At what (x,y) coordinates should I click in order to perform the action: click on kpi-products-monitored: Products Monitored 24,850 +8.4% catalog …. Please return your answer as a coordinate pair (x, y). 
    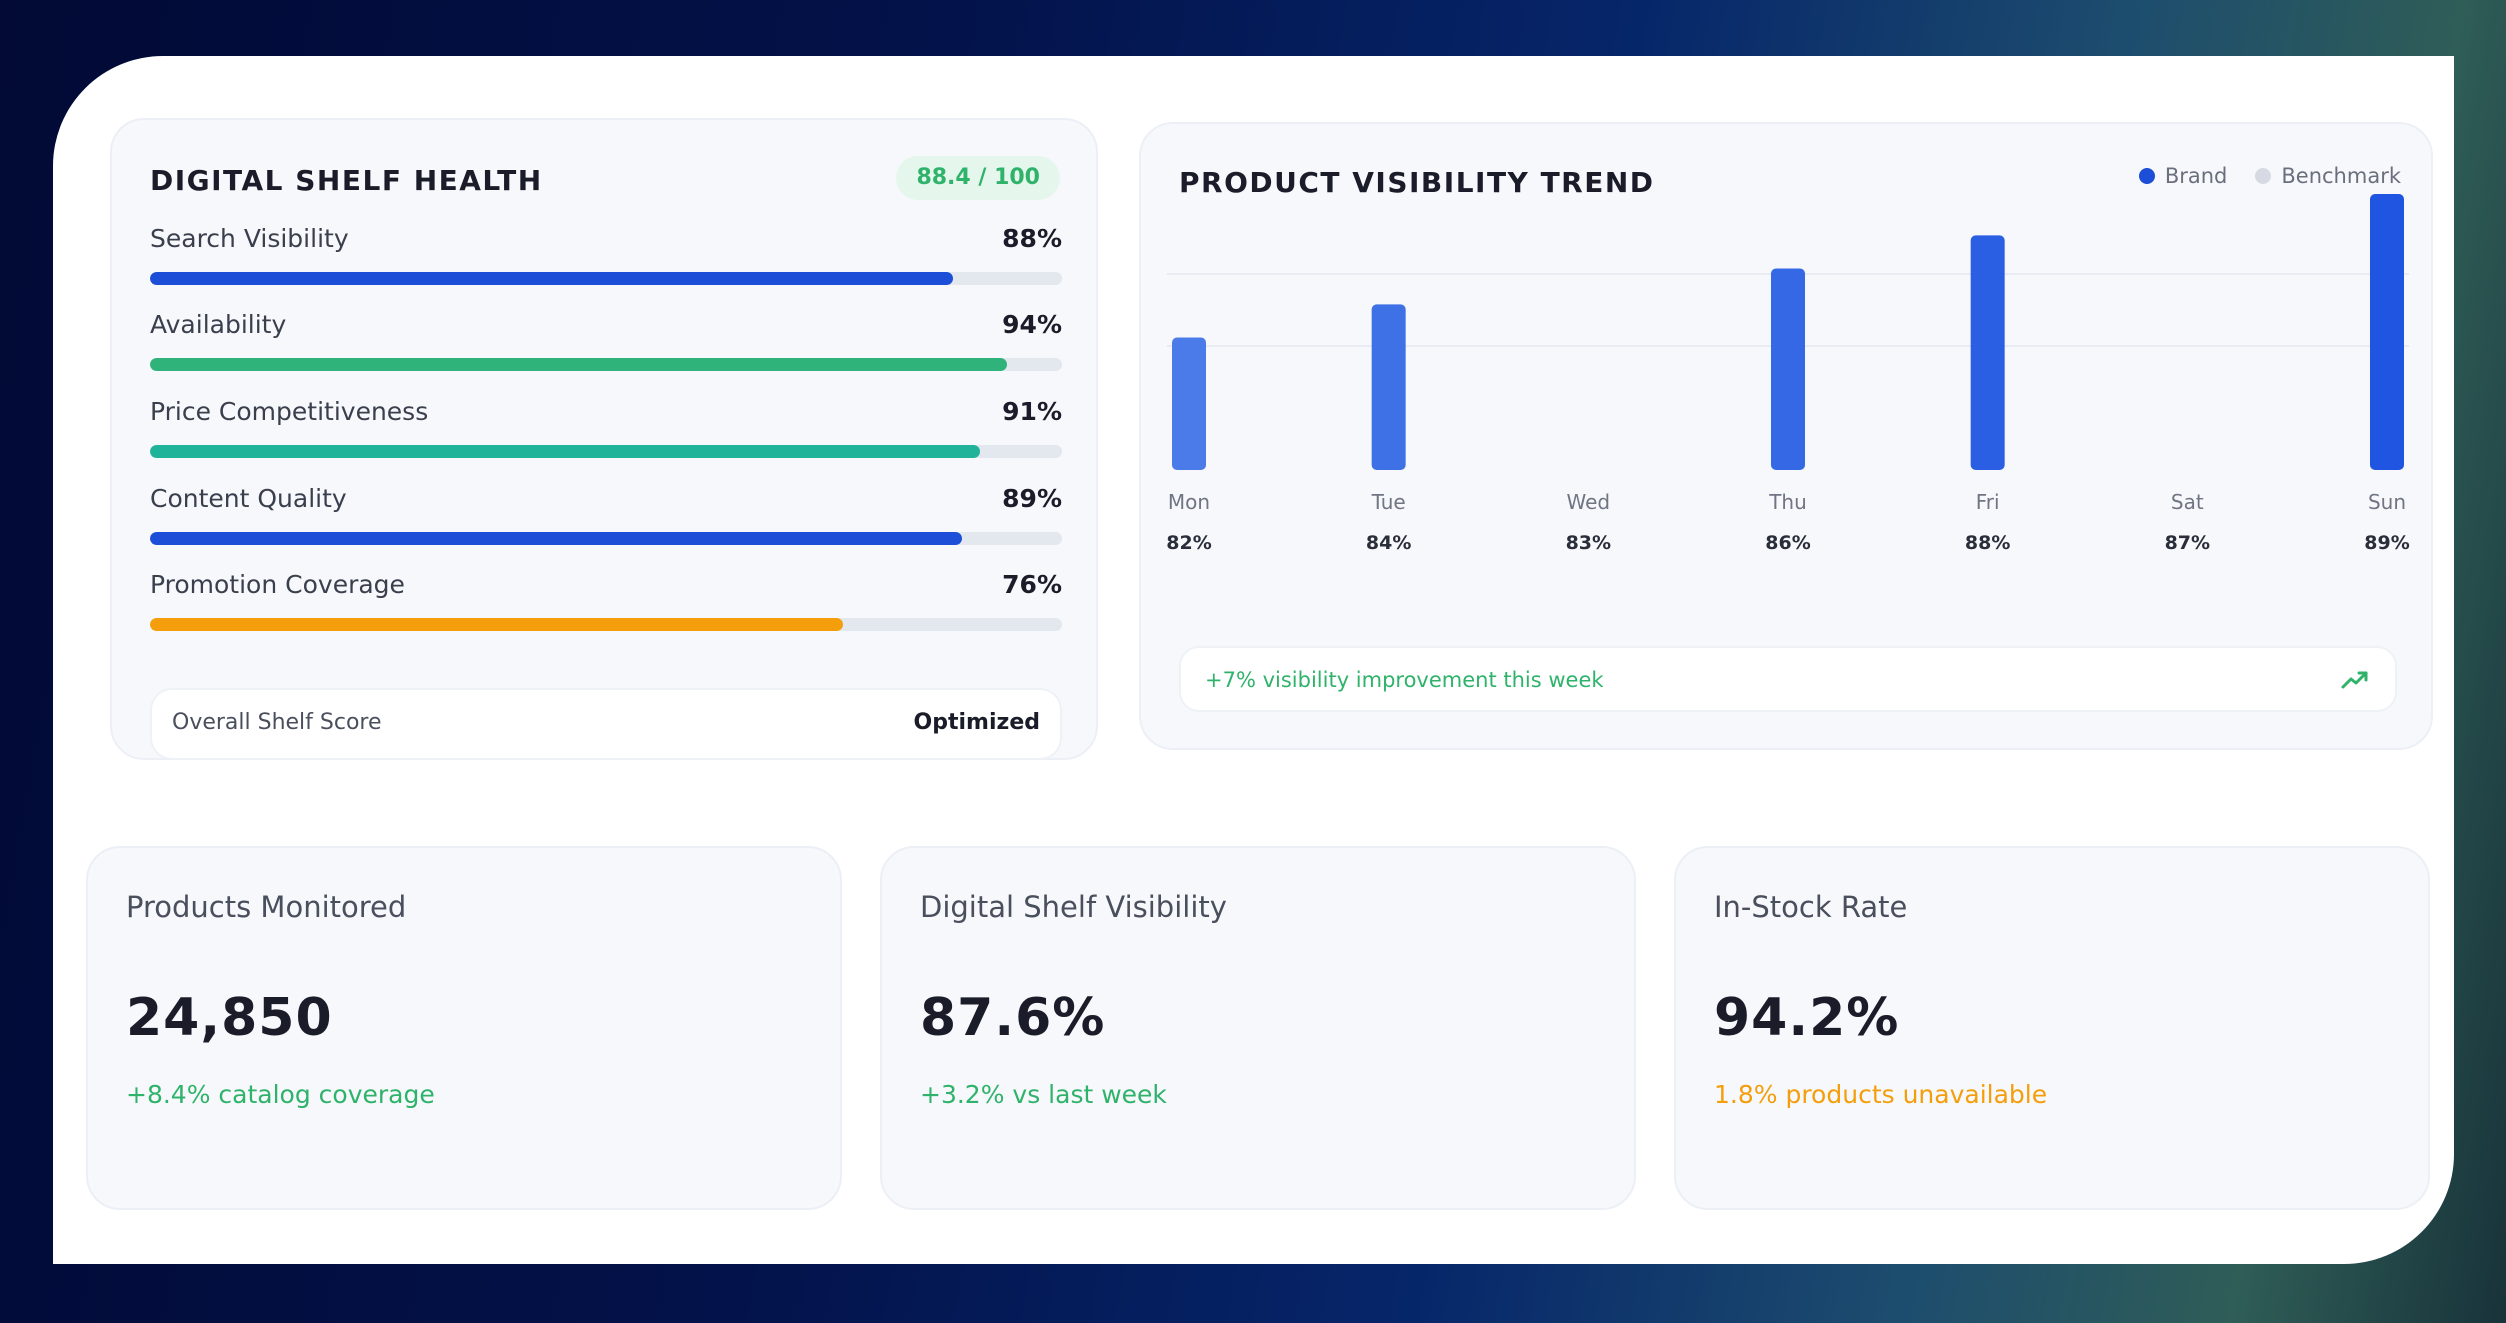
    Looking at the image, I should click on (464, 1028).